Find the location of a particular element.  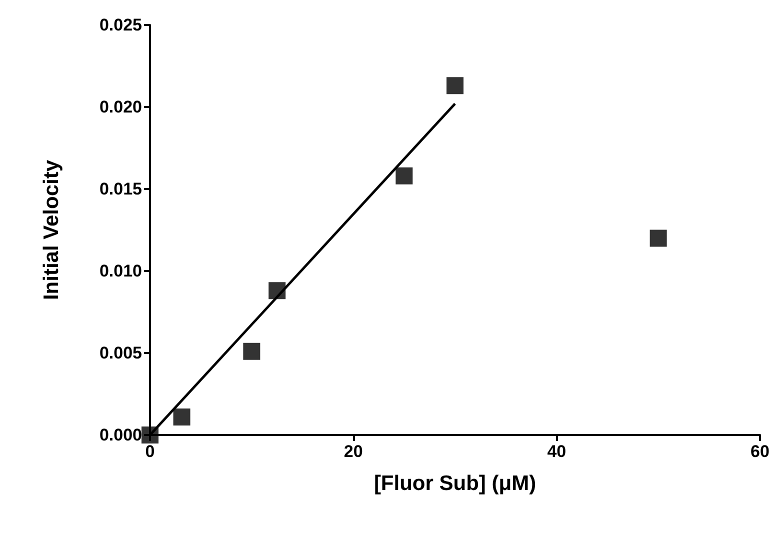

y-tick-label: 0.020 is located at coordinates (120, 107).